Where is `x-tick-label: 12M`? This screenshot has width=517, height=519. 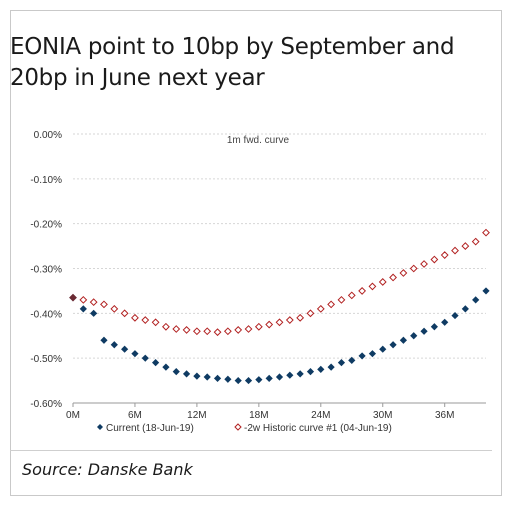
x-tick-label: 12M is located at coordinates (196, 415).